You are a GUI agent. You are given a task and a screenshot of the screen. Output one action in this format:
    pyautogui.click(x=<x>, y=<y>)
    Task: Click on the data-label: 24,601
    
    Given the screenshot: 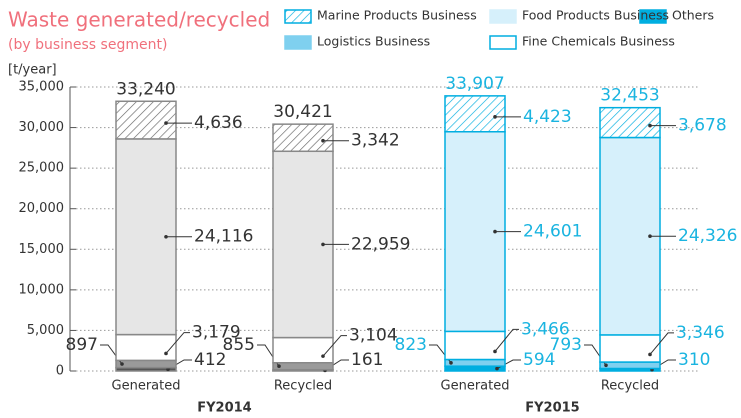 What is the action you would take?
    pyautogui.click(x=552, y=232)
    